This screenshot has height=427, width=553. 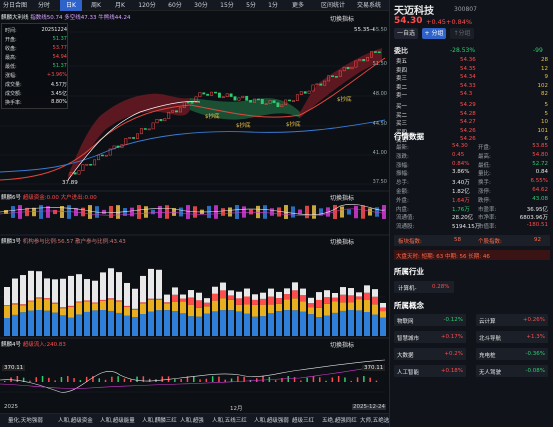 What do you see at coordinates (462, 33) in the screenshot?
I see `group-button-disabled: ↑分组` at bounding box center [462, 33].